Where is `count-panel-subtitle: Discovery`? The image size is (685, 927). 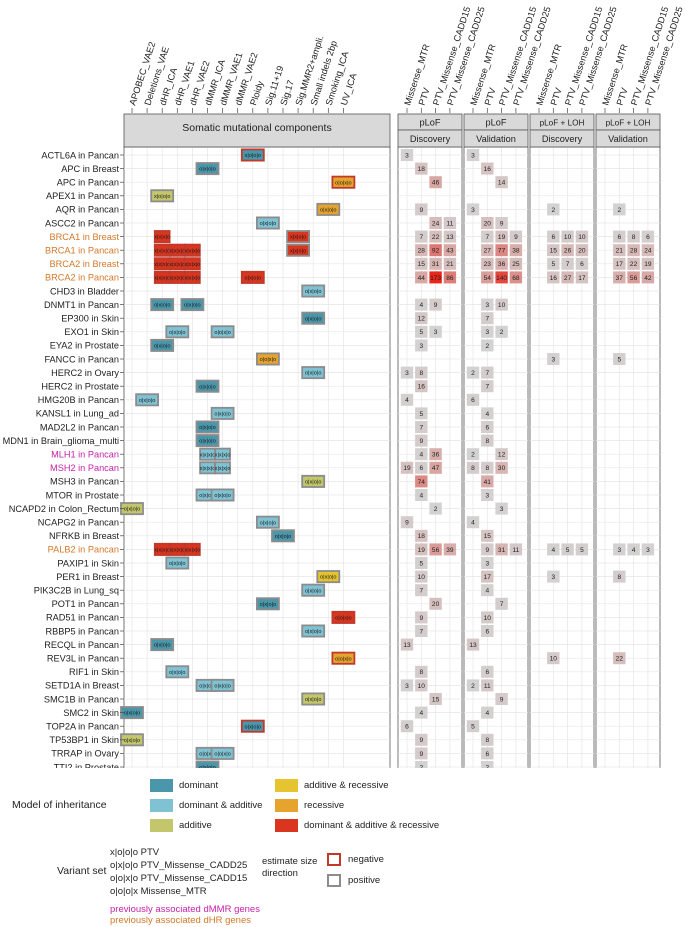 count-panel-subtitle: Discovery is located at coordinates (562, 139).